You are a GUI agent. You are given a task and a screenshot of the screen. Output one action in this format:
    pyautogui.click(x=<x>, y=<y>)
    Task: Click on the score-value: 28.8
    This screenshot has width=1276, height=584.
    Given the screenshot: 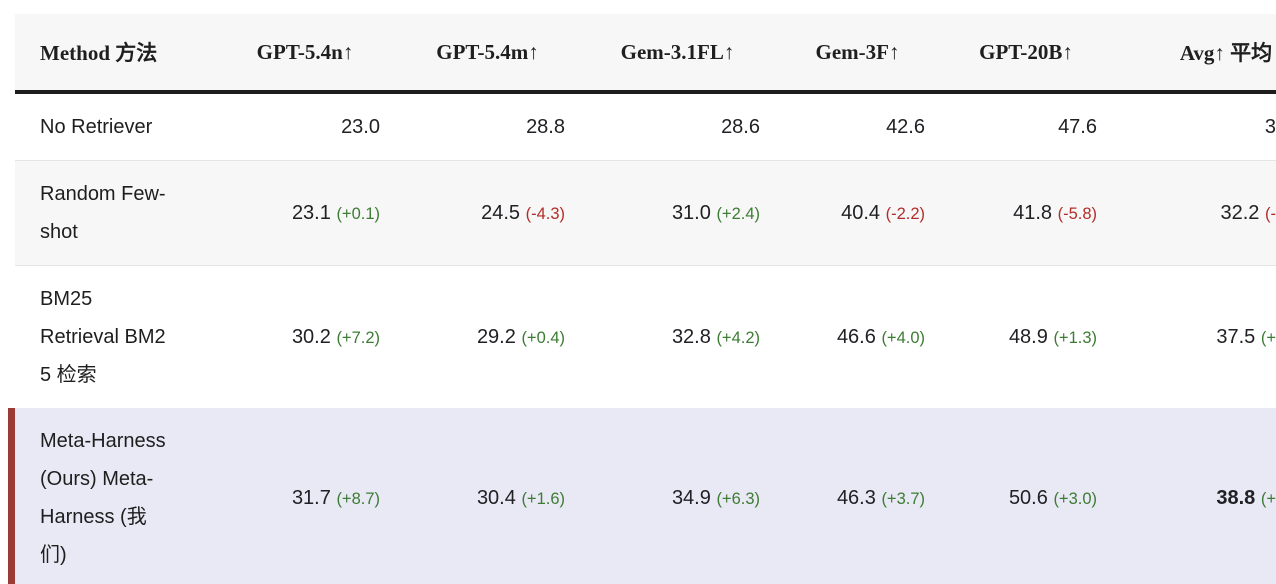 What is the action you would take?
    pyautogui.click(x=545, y=126)
    